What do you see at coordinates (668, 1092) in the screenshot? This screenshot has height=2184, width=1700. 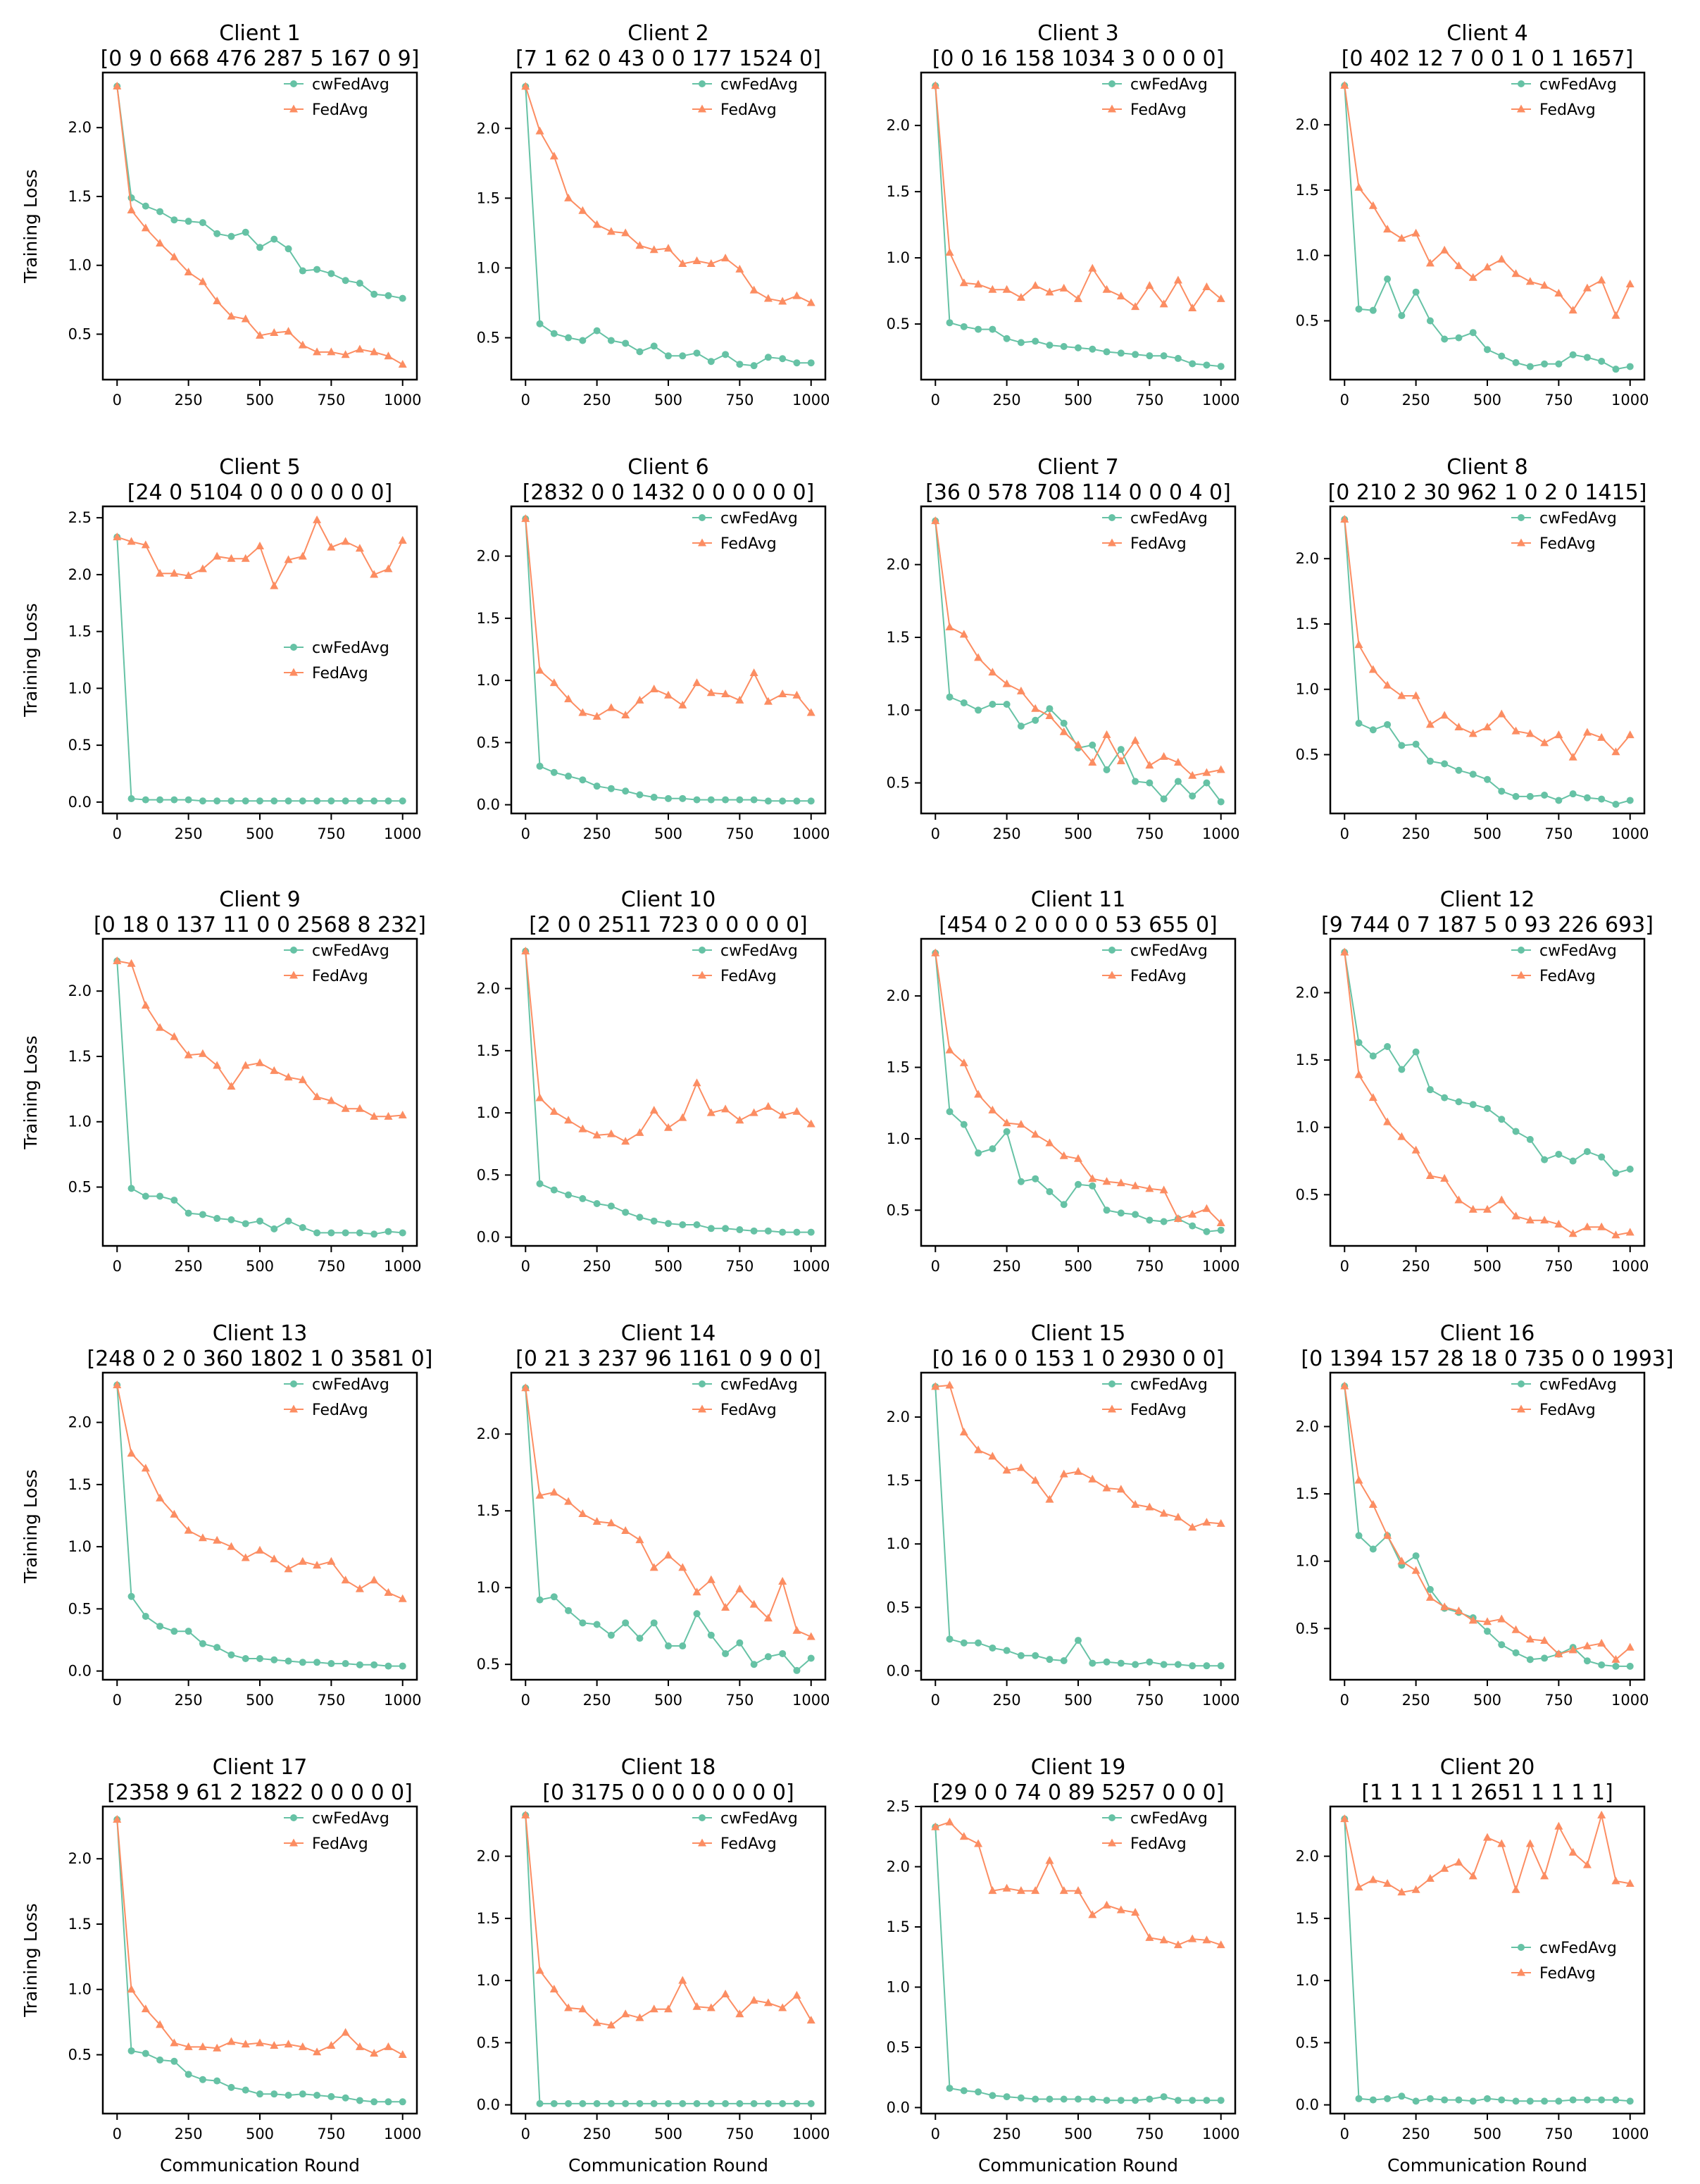 I see `series-line-cwfedavg` at bounding box center [668, 1092].